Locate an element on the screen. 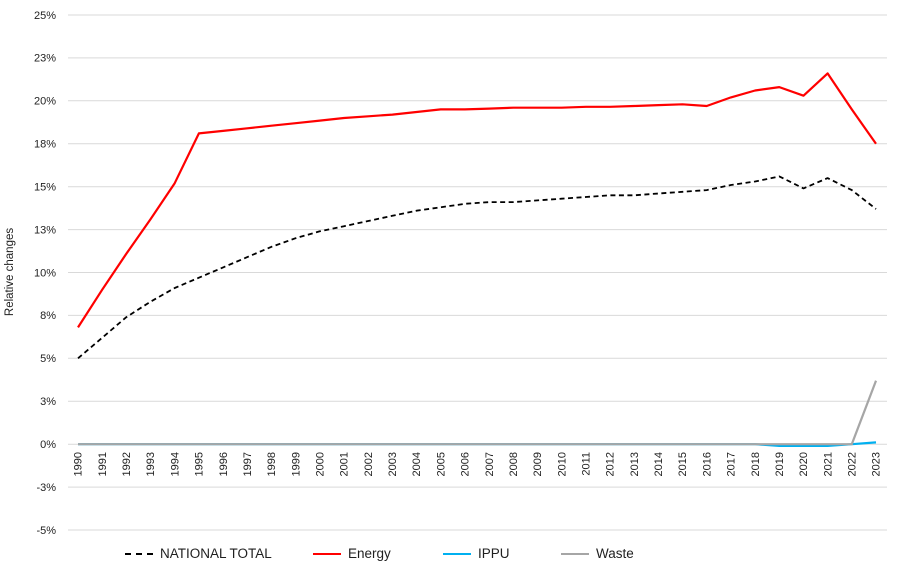 The width and height of the screenshot is (900, 581). x-tick-label: 1991 is located at coordinates (103, 464).